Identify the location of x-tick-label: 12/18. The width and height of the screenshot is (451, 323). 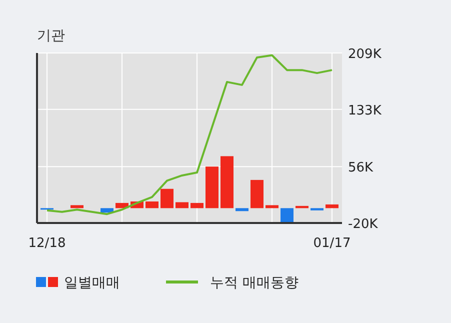
(47, 243).